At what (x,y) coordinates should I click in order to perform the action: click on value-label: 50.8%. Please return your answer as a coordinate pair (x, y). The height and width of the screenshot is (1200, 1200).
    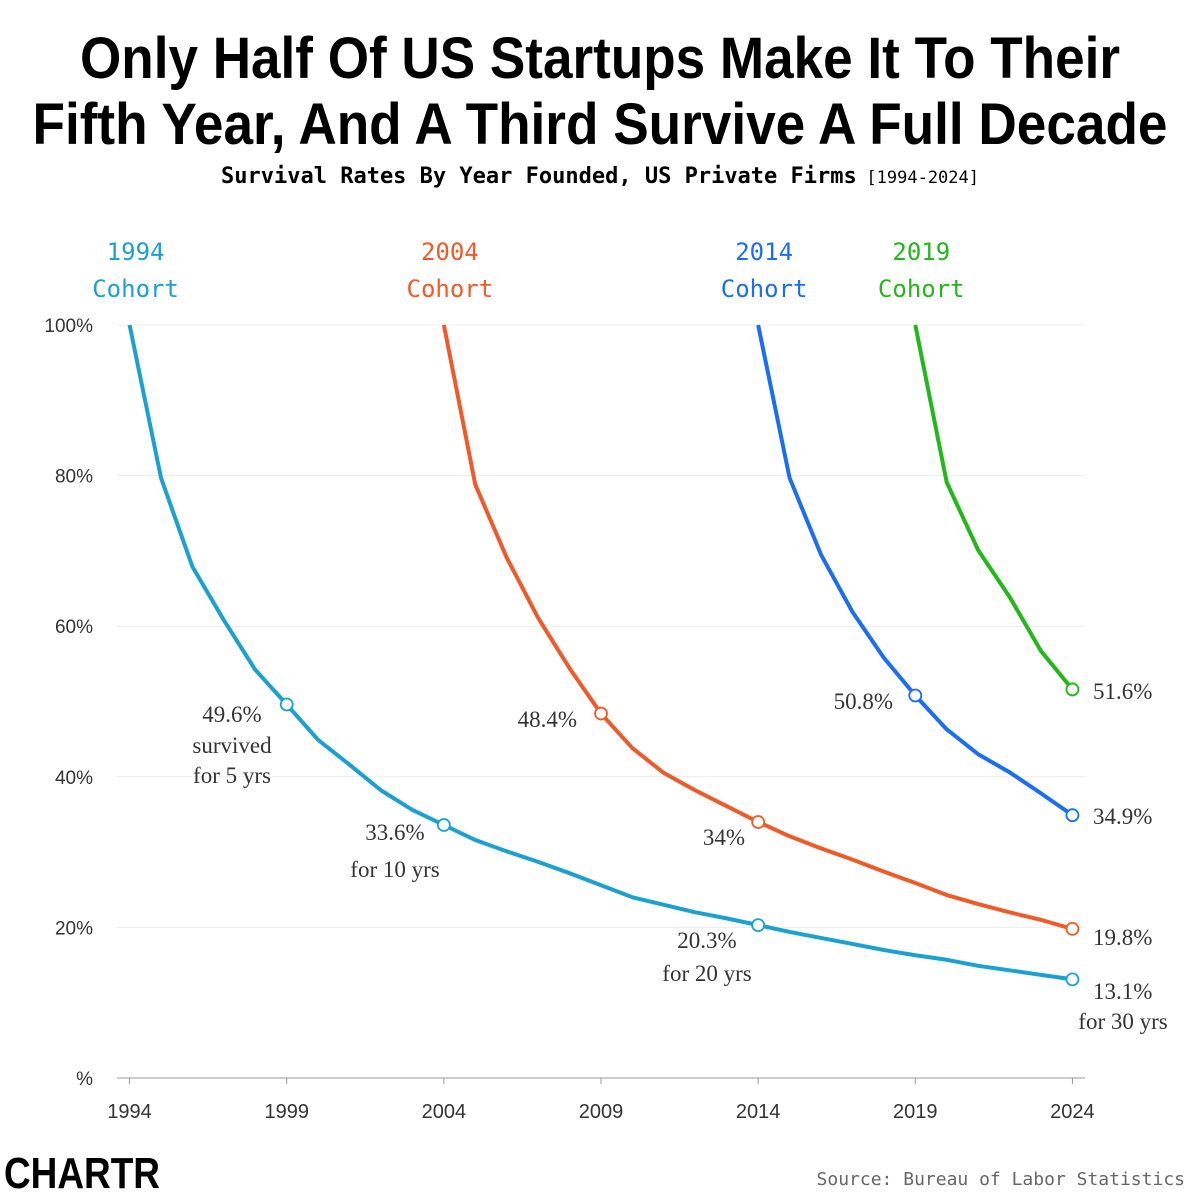
    Looking at the image, I should click on (863, 701).